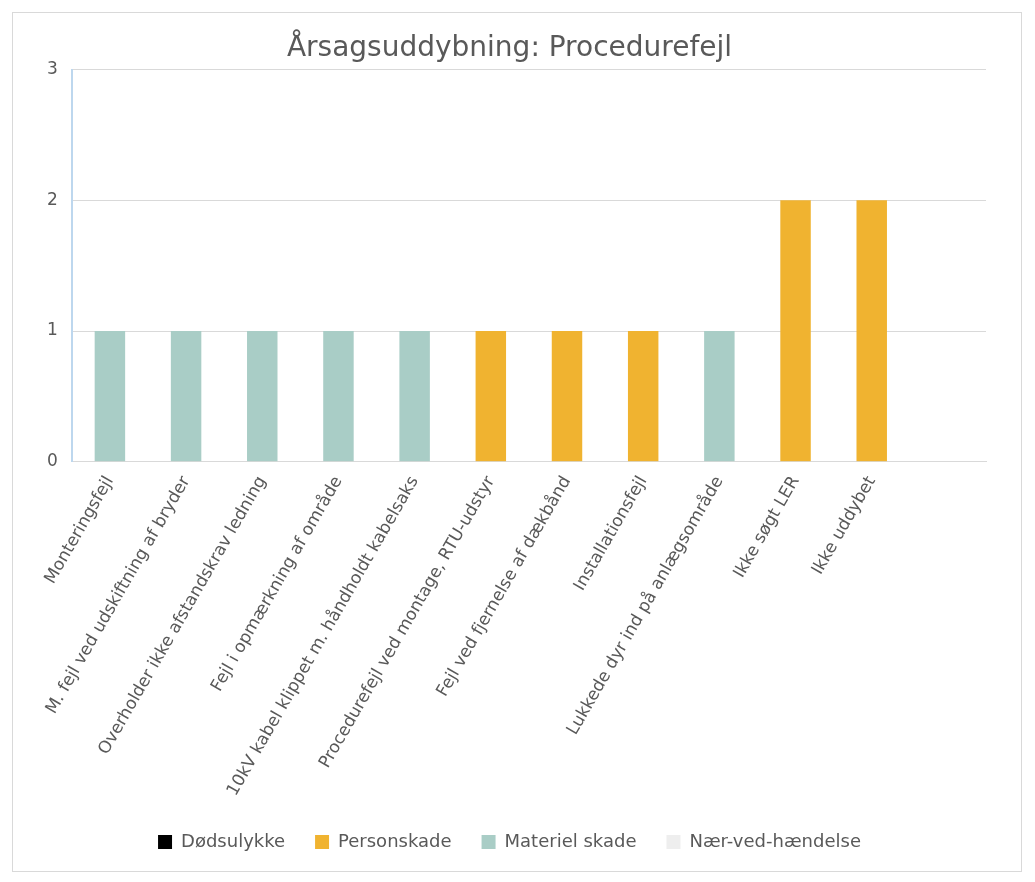  I want to click on legend-label: Nær-ved-hændelse, so click(775, 840).